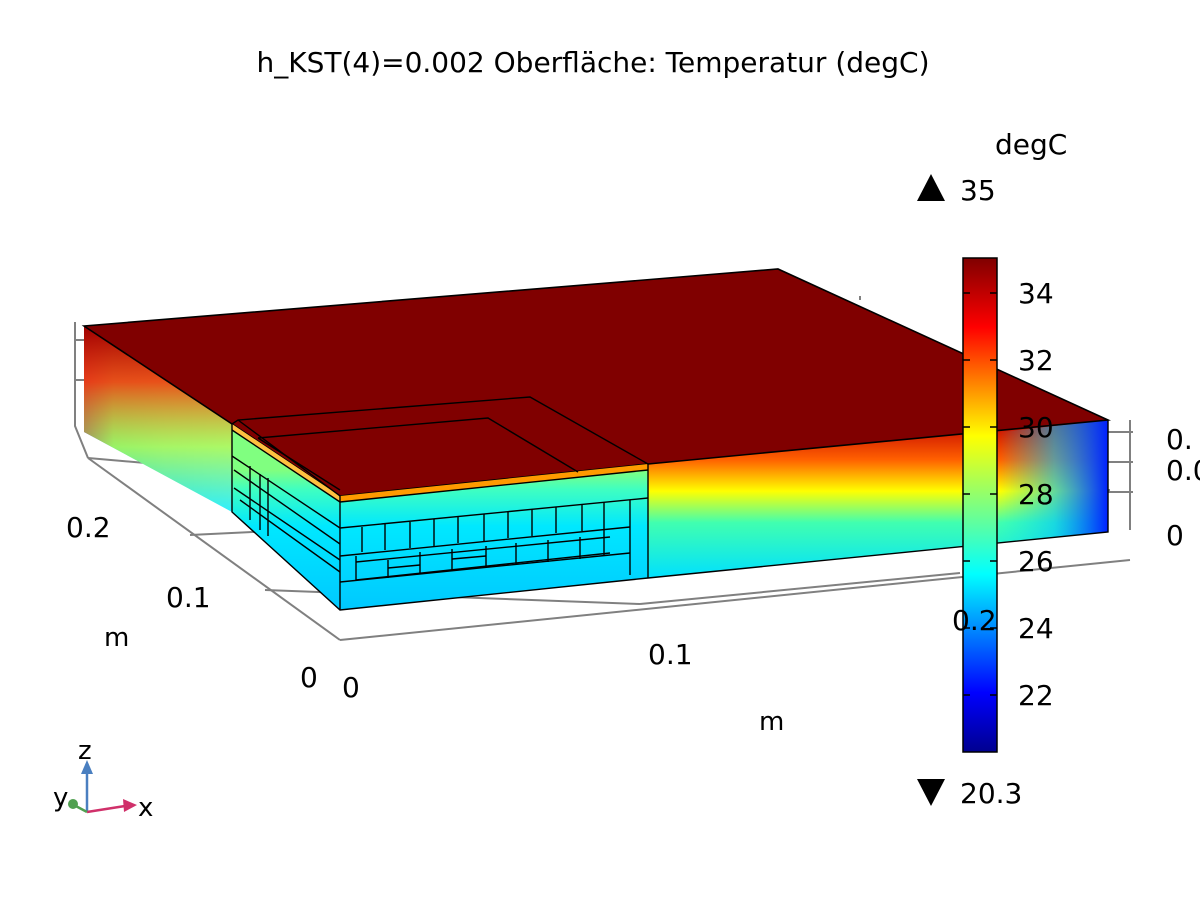 The image size is (1200, 900). I want to click on orientation-triad: z y x, so click(103, 779).